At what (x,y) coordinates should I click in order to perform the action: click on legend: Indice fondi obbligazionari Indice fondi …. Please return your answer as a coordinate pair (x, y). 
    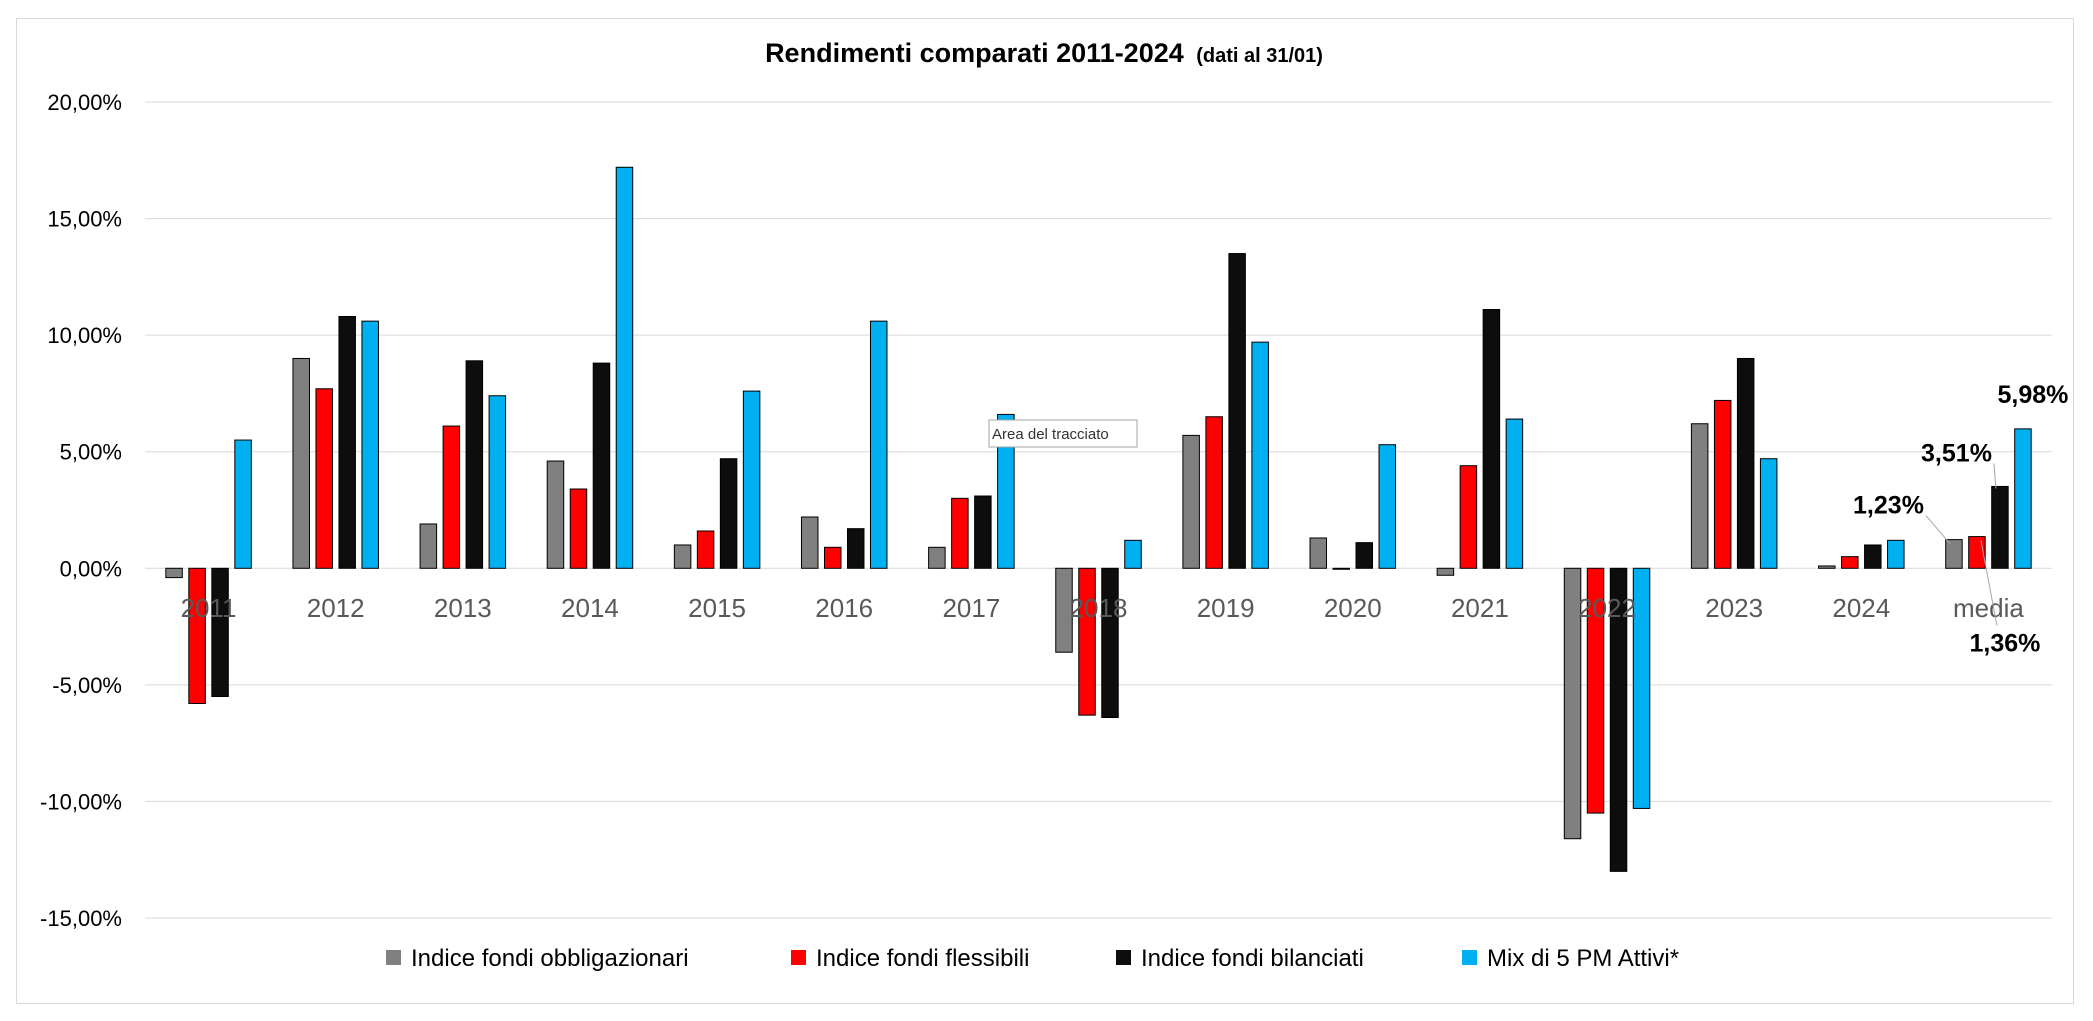
    Looking at the image, I should click on (1032, 958).